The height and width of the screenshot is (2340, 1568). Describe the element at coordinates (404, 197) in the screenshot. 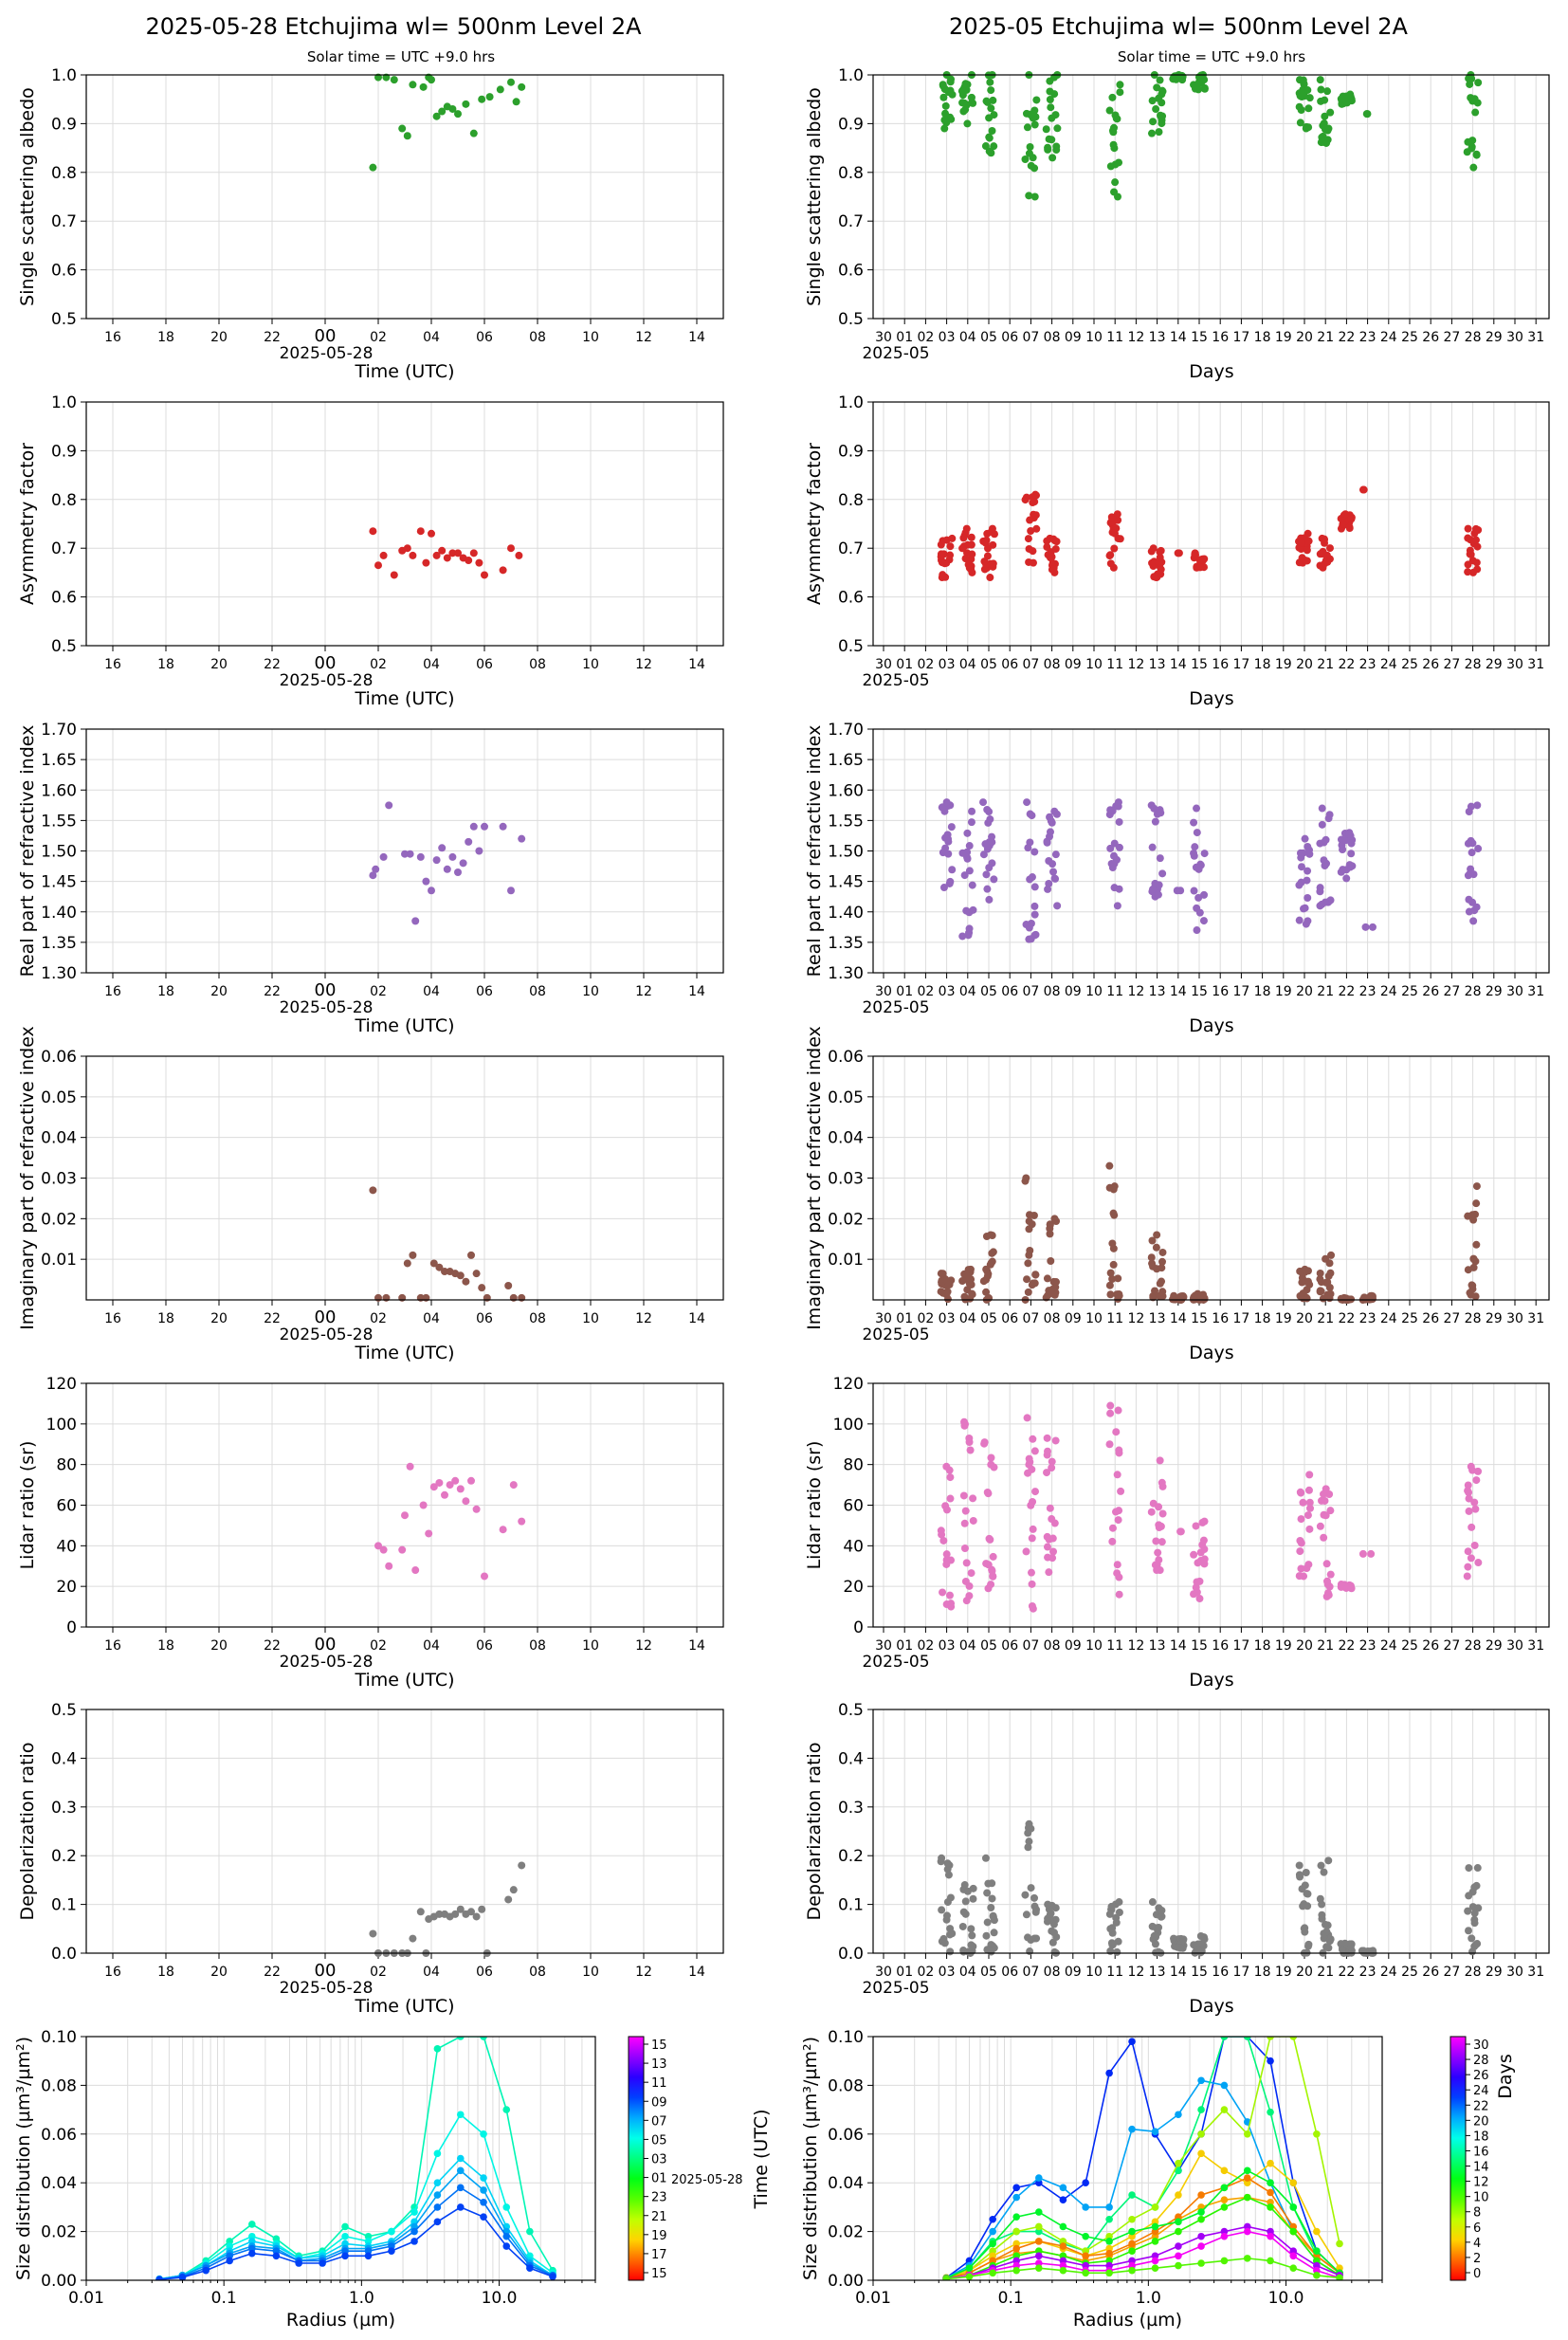

I see `left-panel-frame` at that location.